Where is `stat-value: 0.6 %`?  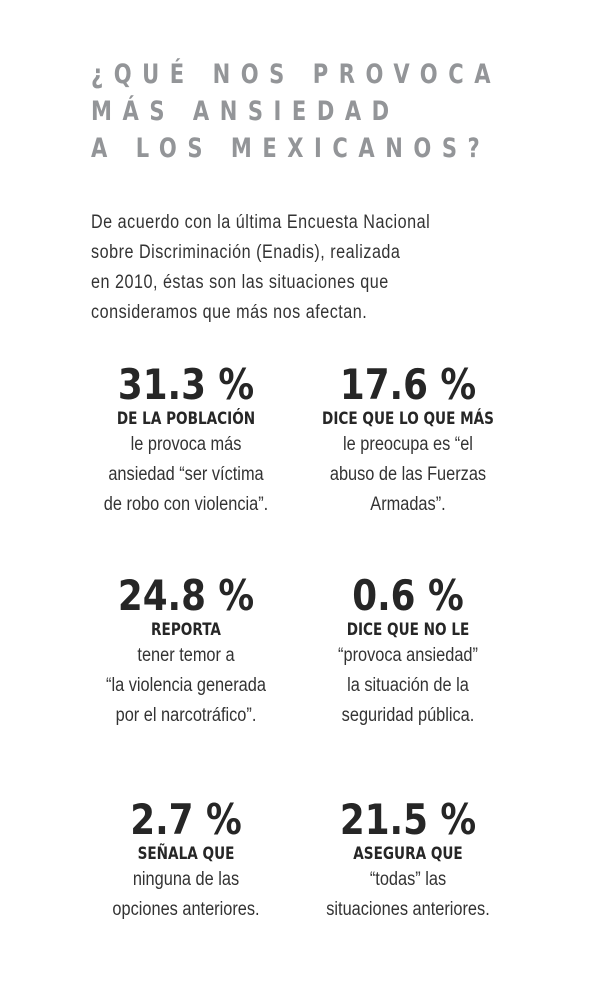 stat-value: 0.6 % is located at coordinates (408, 595).